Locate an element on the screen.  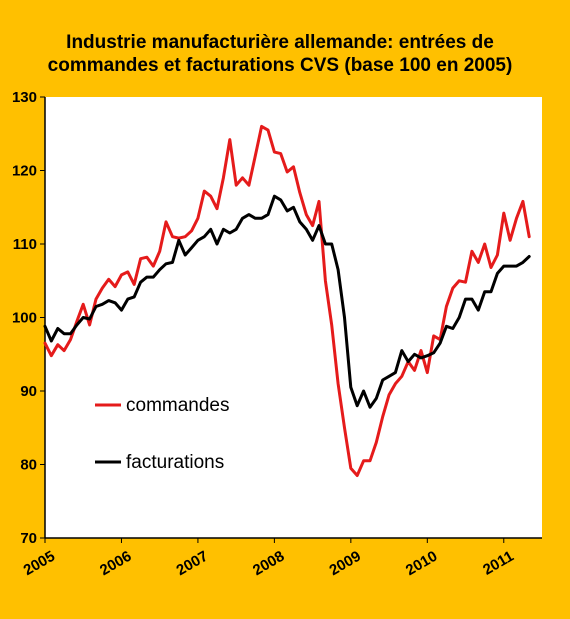
y-tick-label: 100 is located at coordinates (24, 318).